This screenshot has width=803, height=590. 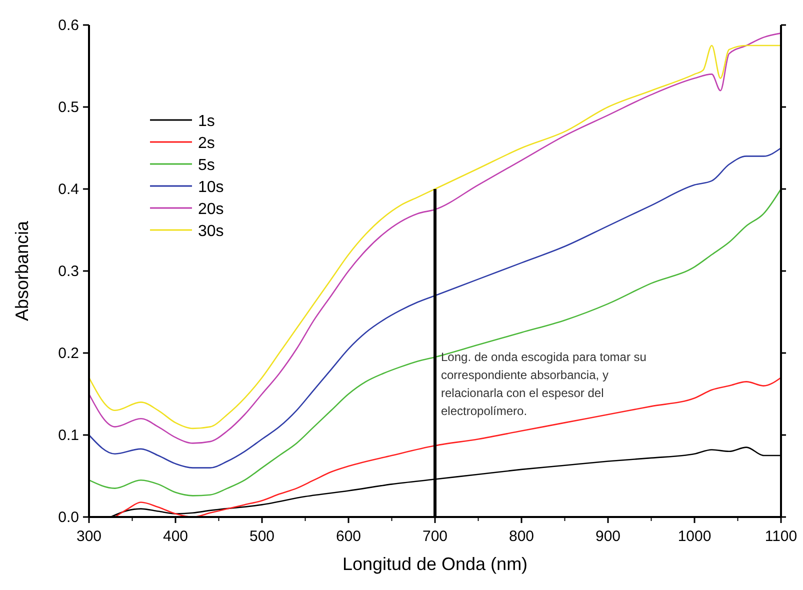 I want to click on y-tick-label: 0.0, so click(x=68, y=517).